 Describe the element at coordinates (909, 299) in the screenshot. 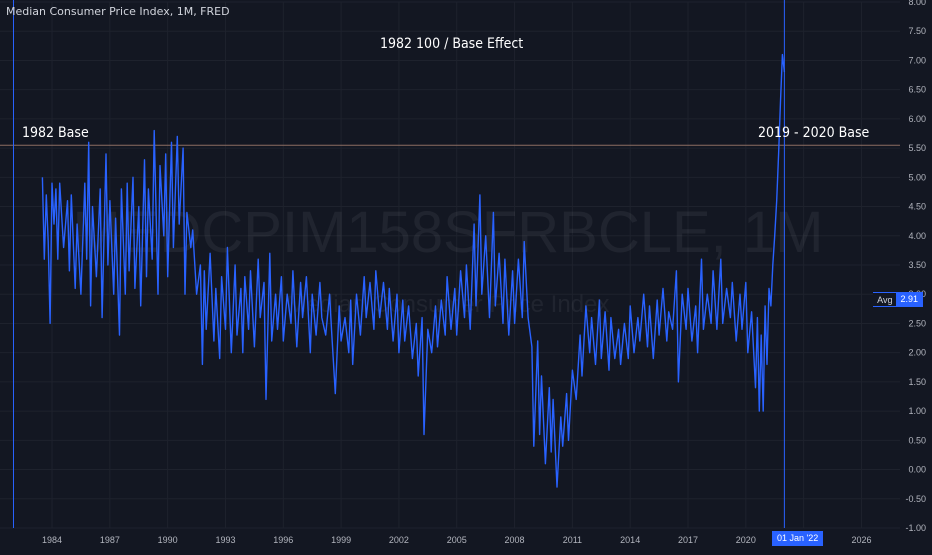

I see `avg-tag-value: 2.91` at that location.